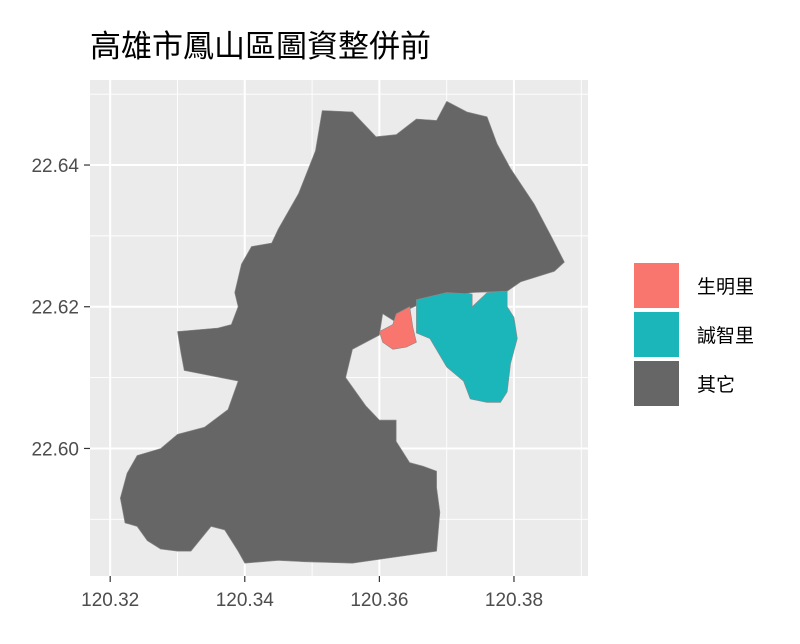 The height and width of the screenshot is (644, 800). I want to click on x-tick-label: 120.34, so click(245, 600).